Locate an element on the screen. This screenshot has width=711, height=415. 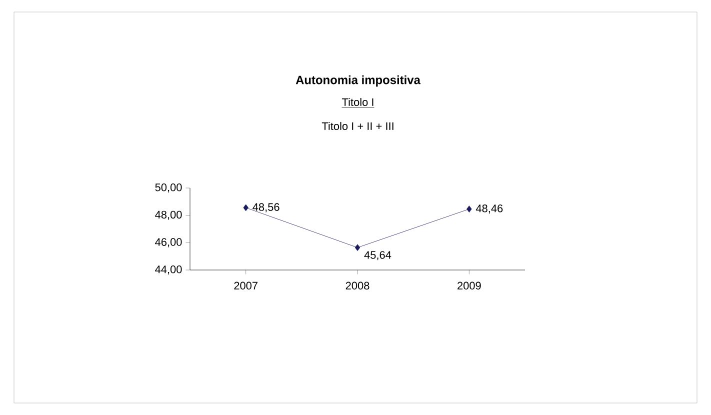
x-tick-label: 2009 is located at coordinates (469, 286).